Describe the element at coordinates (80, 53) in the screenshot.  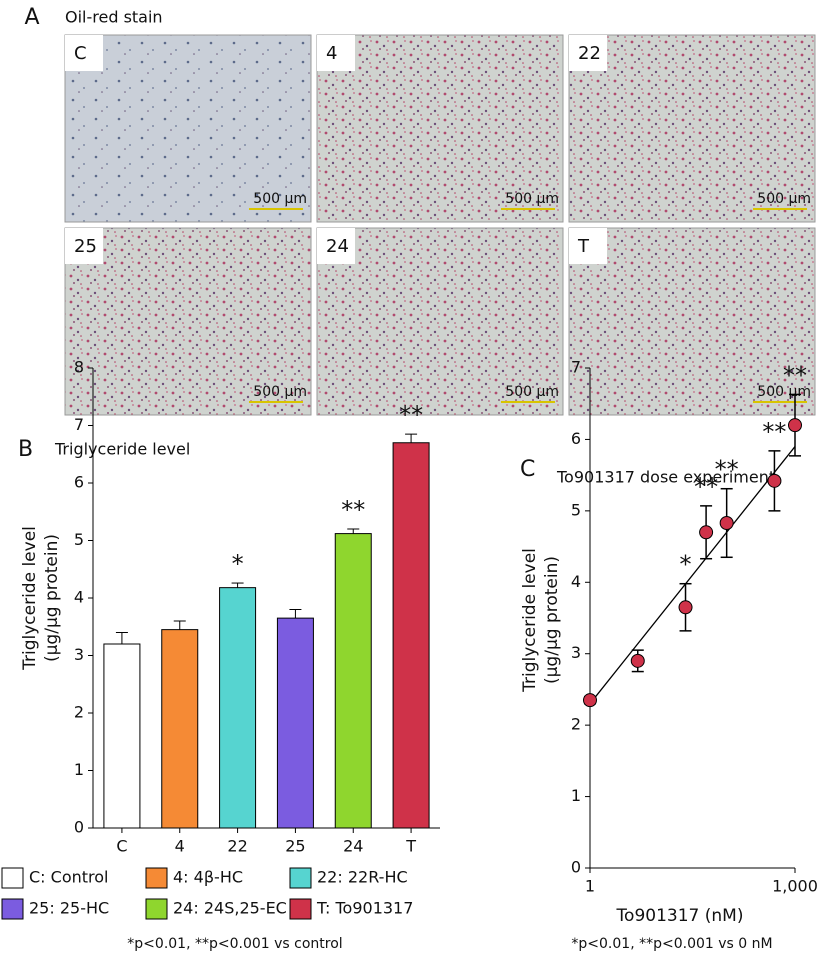
I see `image-label: C` at that location.